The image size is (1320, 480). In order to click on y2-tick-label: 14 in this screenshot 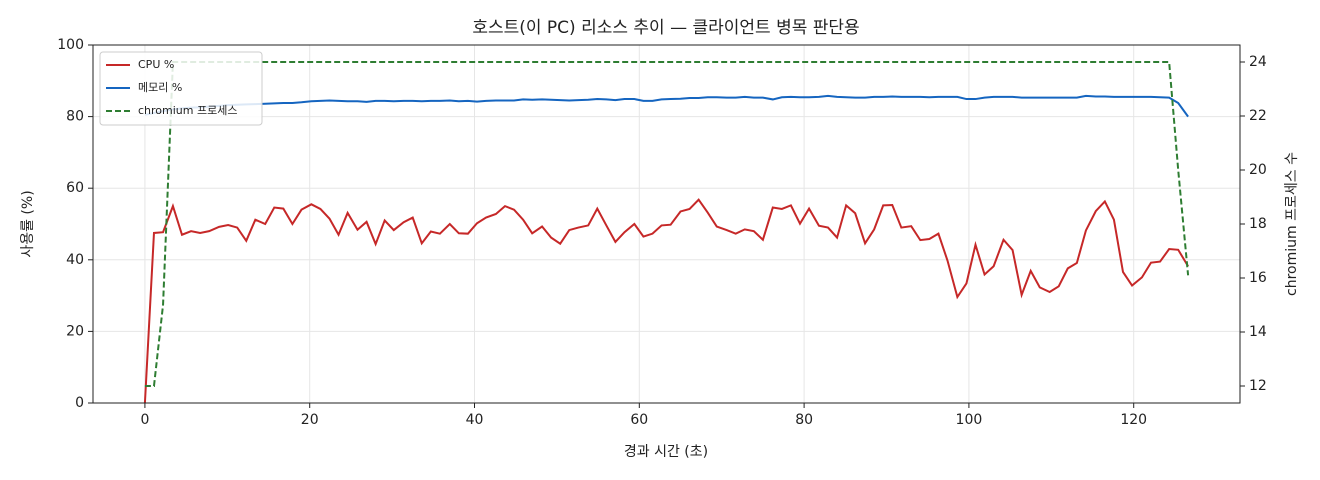, I will do `click(1258, 332)`.